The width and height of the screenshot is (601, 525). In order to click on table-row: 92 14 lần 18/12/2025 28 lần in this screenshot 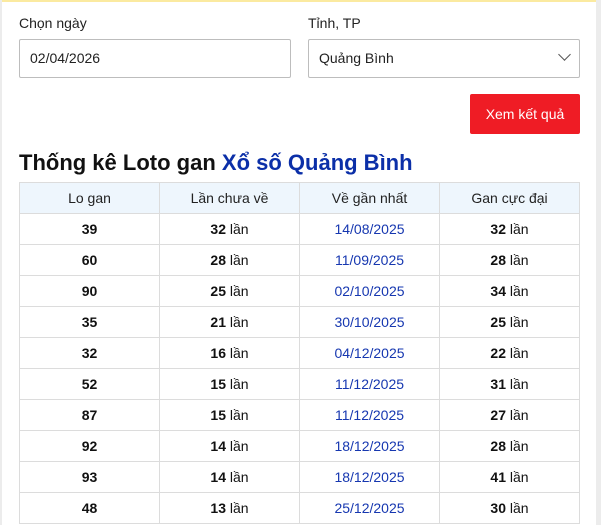, I will do `click(299, 446)`.